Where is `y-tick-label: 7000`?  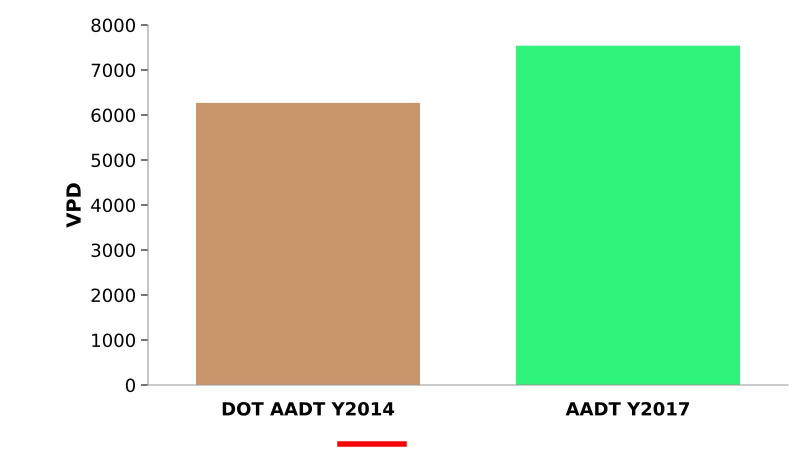 y-tick-label: 7000 is located at coordinates (113, 70).